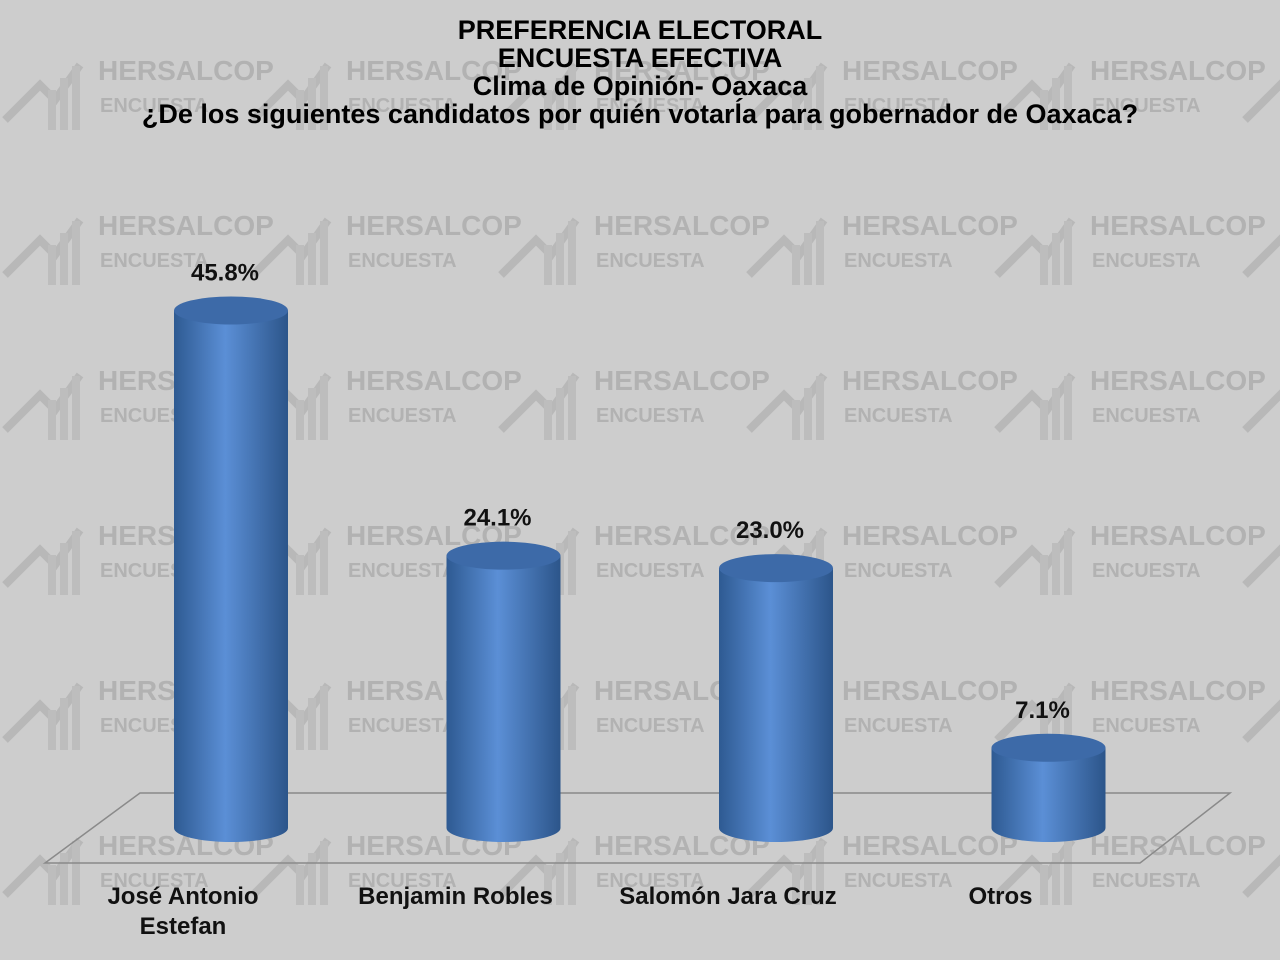 This screenshot has height=960, width=1280. I want to click on bar, so click(1048, 788).